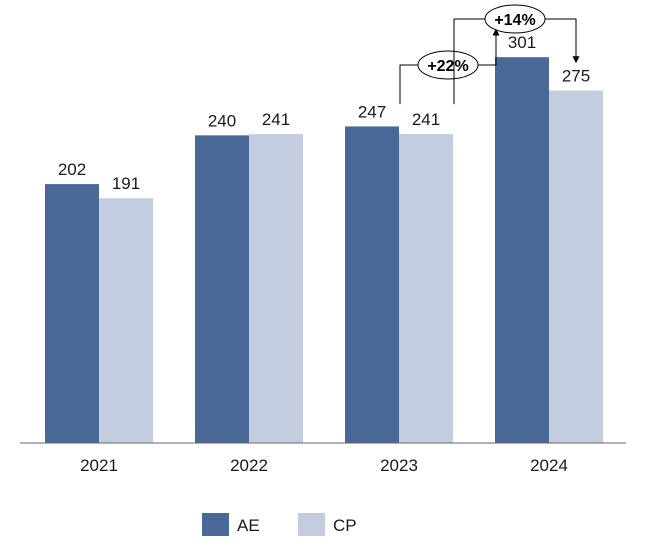  I want to click on data-label-ae-2021: 202, so click(72, 169).